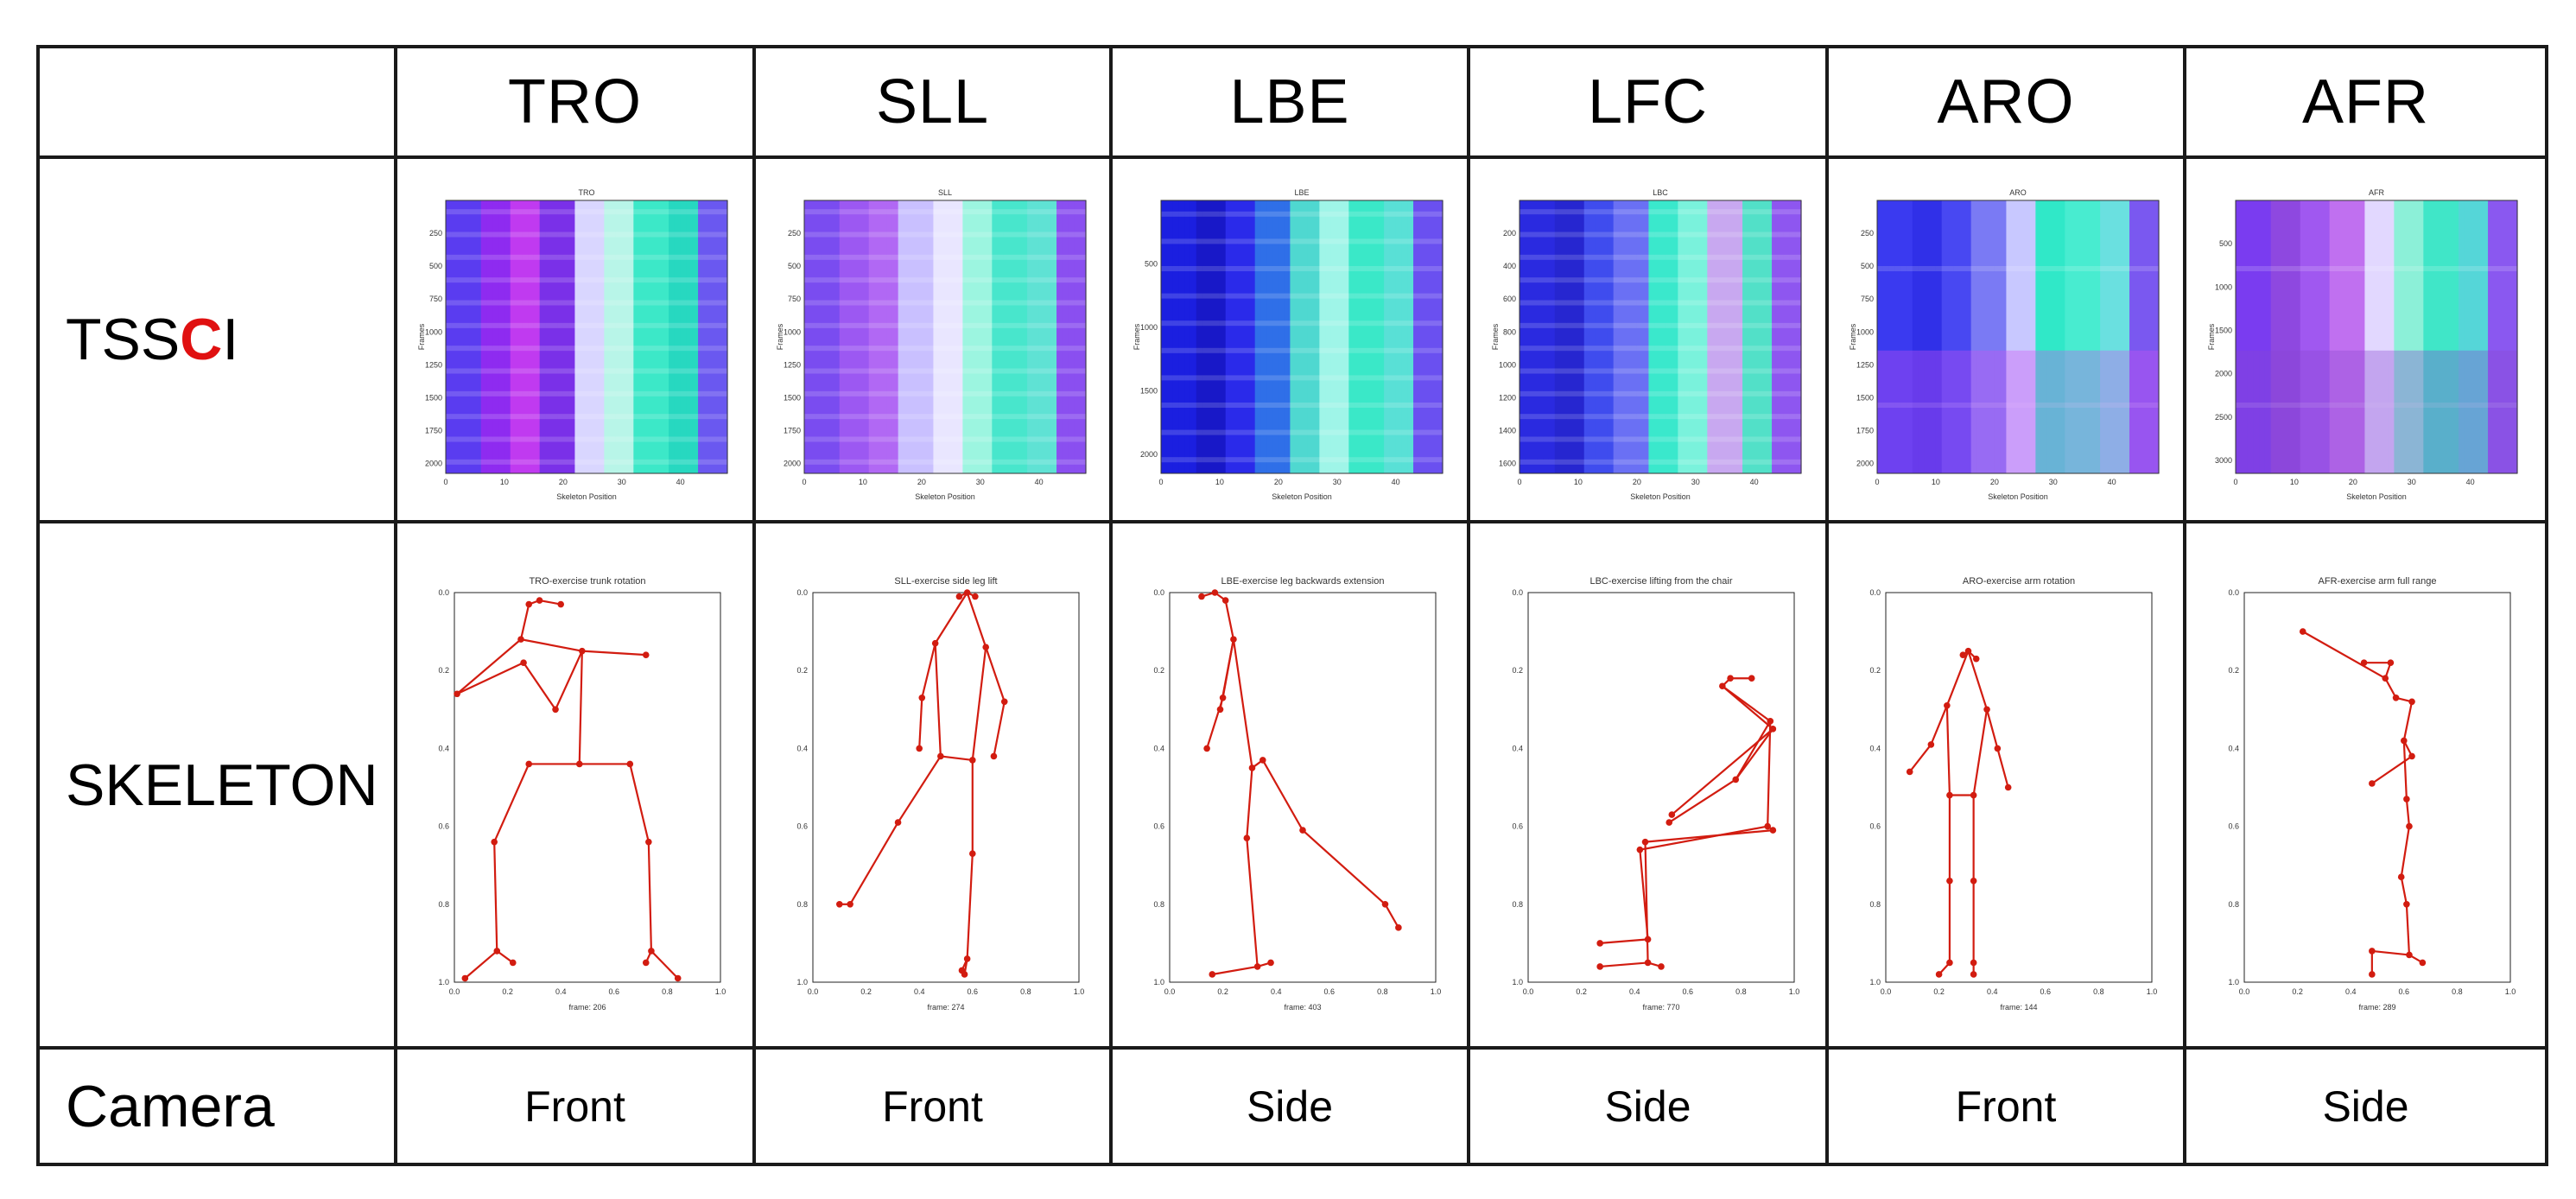 This screenshot has width=2576, height=1199. What do you see at coordinates (2233, 592) in the screenshot?
I see `skeleton-ytick: 0.0` at bounding box center [2233, 592].